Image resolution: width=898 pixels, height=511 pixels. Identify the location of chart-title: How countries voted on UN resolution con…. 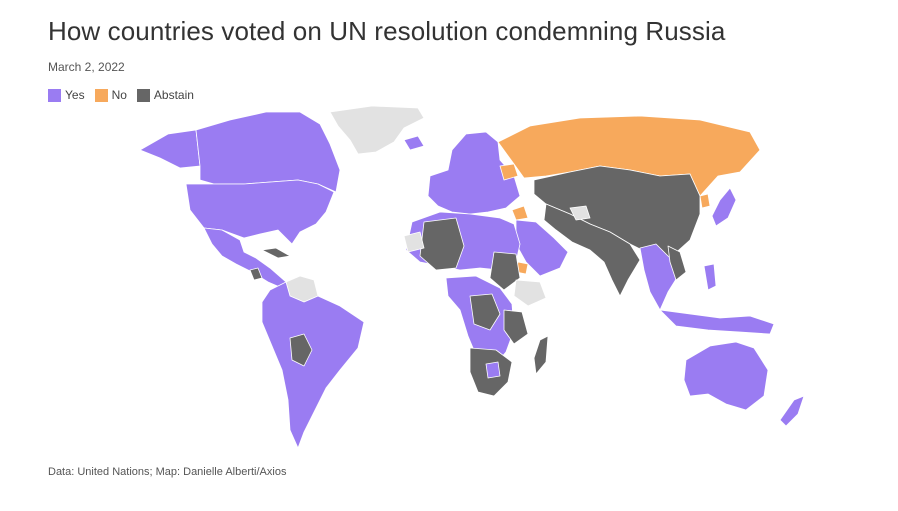
(387, 31).